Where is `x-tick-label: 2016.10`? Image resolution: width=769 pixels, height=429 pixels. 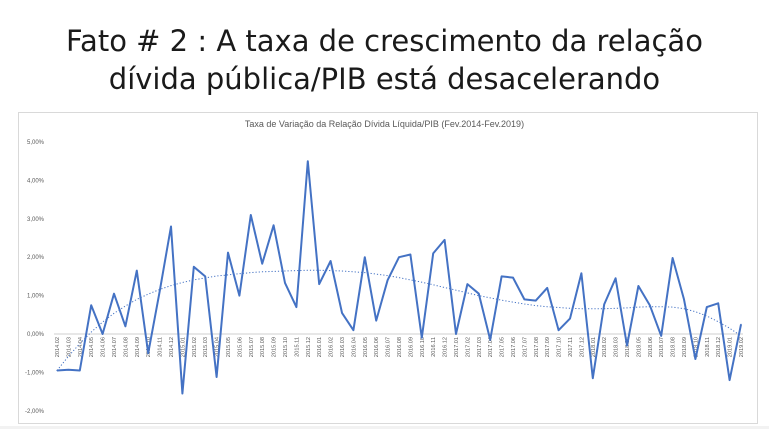 x-tick-label: 2016.10 is located at coordinates (423, 347).